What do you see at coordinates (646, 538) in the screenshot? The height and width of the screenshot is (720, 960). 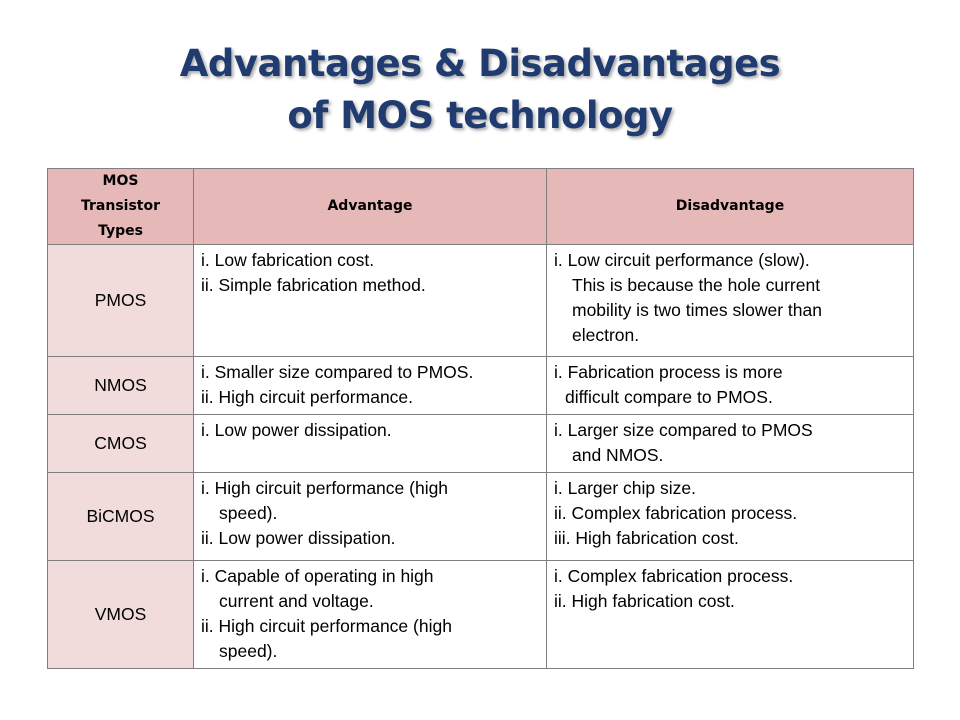 I see `disadvantage-item: iii. High fabrication cost.` at bounding box center [646, 538].